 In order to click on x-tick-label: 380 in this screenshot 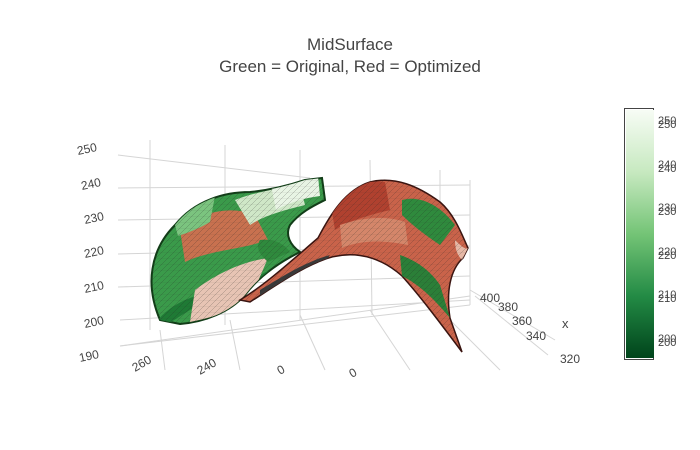, I will do `click(508, 307)`.